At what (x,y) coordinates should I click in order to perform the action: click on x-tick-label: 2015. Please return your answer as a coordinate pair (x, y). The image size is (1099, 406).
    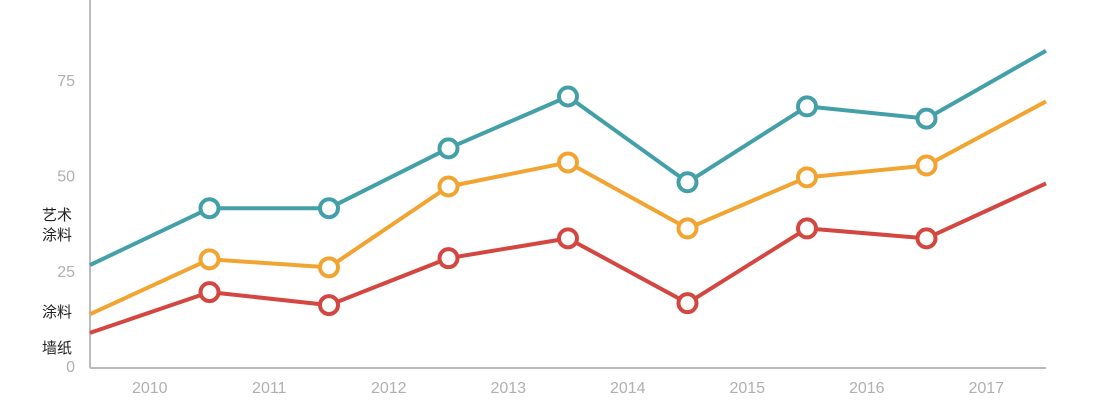
    Looking at the image, I should click on (747, 388).